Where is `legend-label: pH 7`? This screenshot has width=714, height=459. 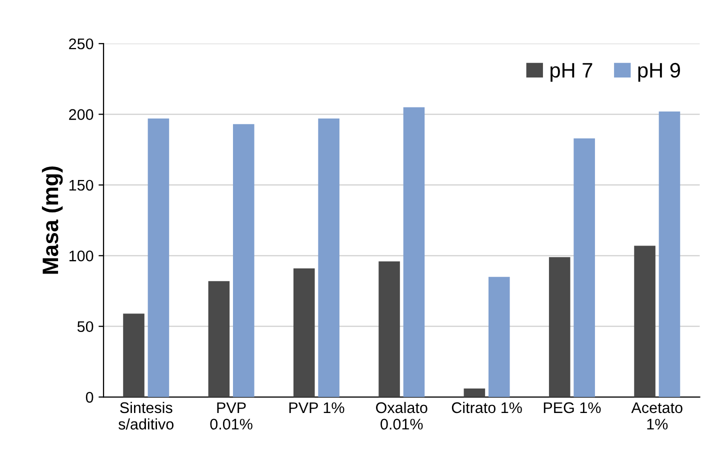 legend-label: pH 7 is located at coordinates (571, 72).